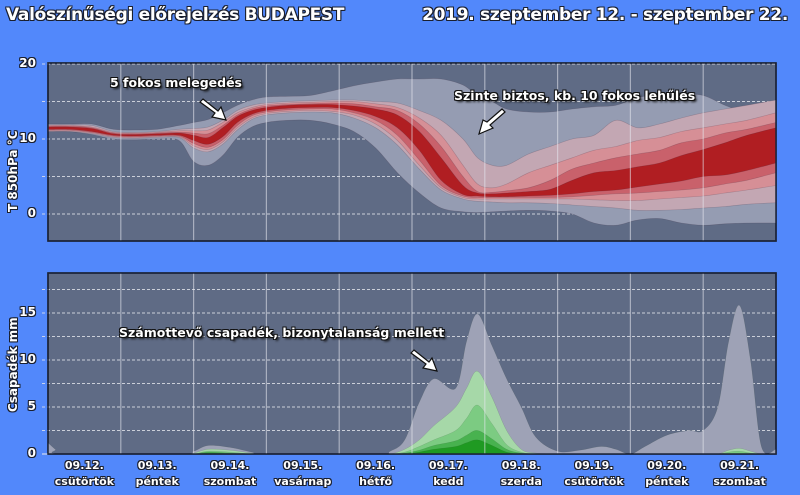 The height and width of the screenshot is (495, 800). What do you see at coordinates (175, 15) in the screenshot?
I see `page-title: Valószínűségi előrejelzés BUDAPEST` at bounding box center [175, 15].